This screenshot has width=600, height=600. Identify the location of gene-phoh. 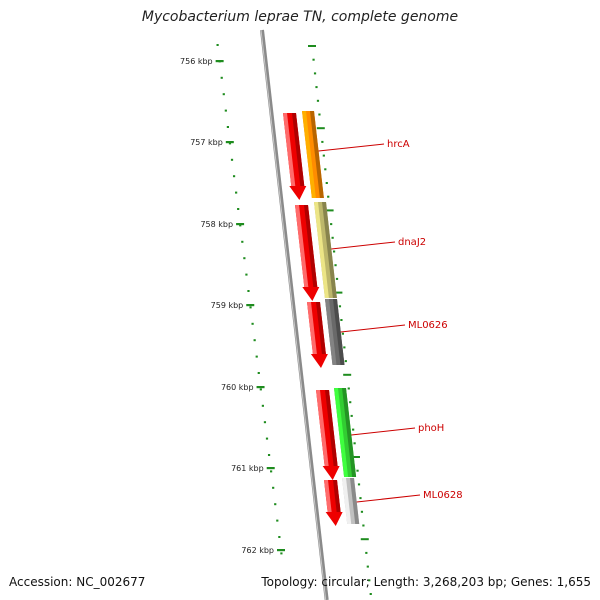
(336, 434).